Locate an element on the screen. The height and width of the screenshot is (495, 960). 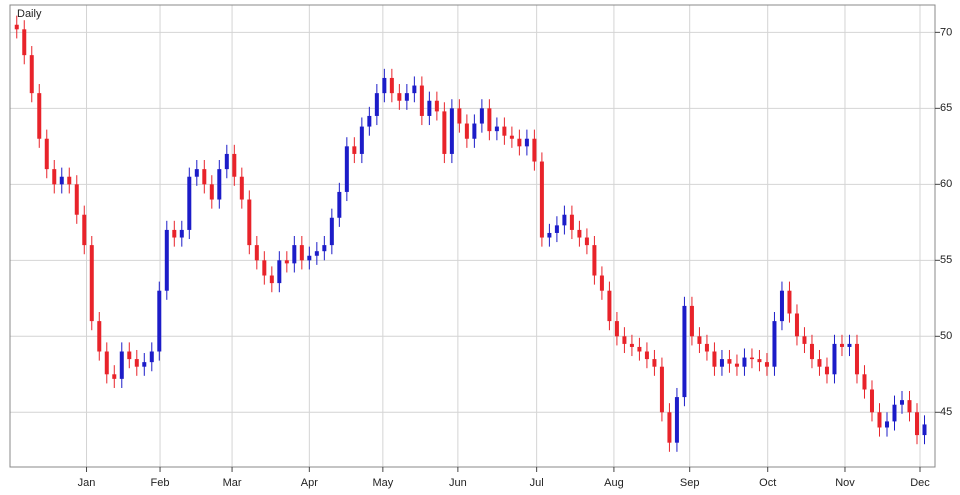
x-tick-label: Jul is located at coordinates (537, 483).